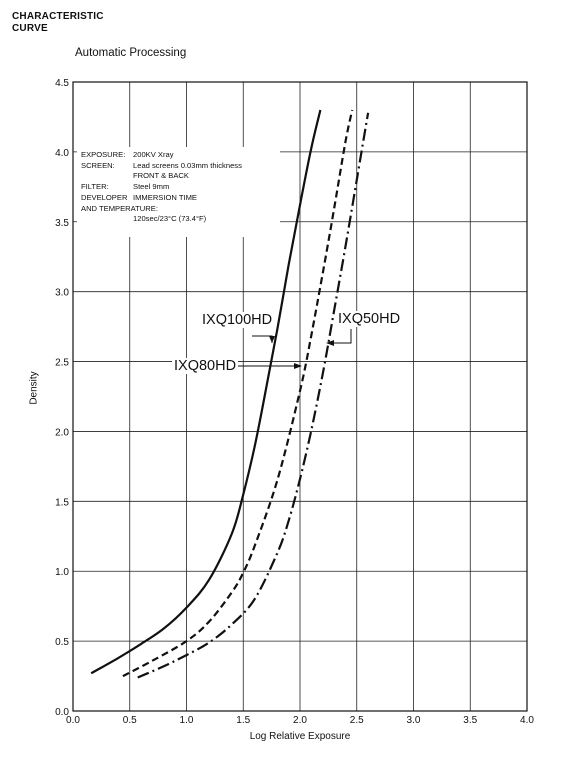 Image resolution: width=579 pixels, height=773 pixels. Describe the element at coordinates (30, 28) in the screenshot. I see `header-line-2: CURVE` at that location.